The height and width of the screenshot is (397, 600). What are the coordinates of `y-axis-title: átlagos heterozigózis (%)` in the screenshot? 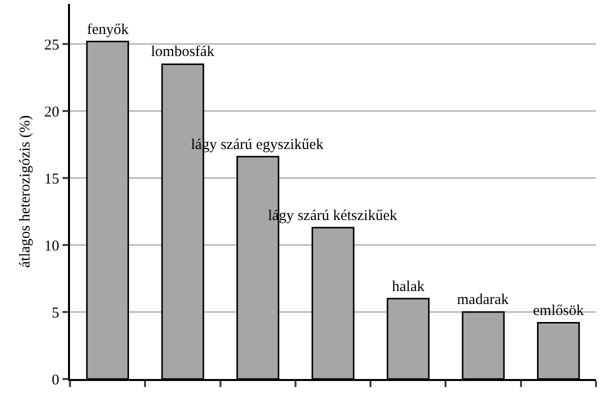 It's located at (26, 191).